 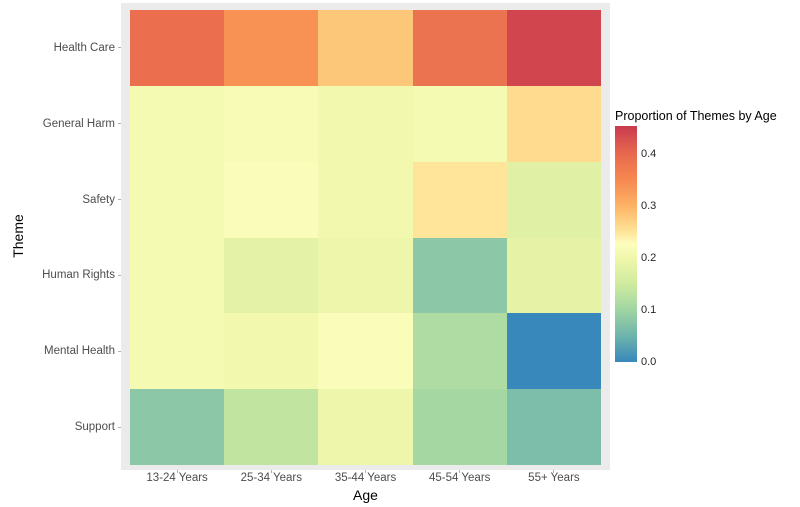 What do you see at coordinates (649, 361) in the screenshot?
I see `legend-tick-label: 0.0` at bounding box center [649, 361].